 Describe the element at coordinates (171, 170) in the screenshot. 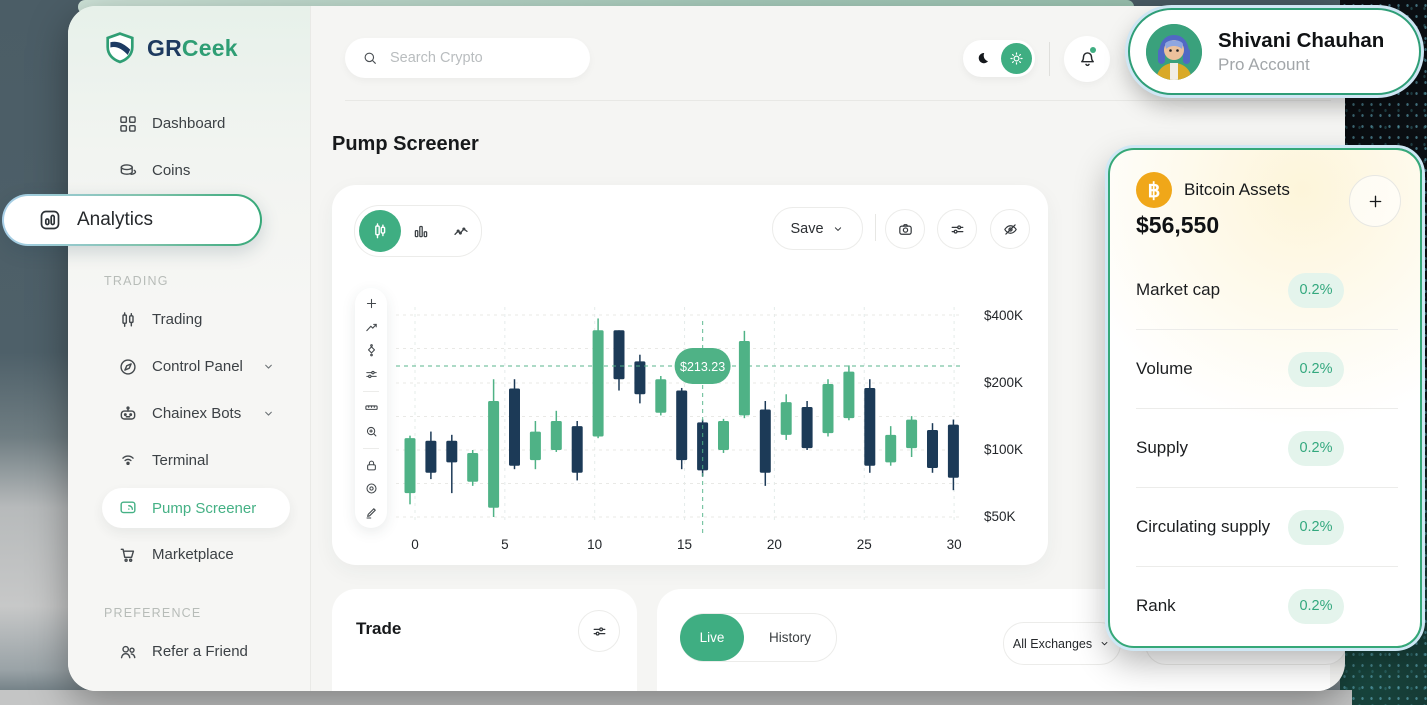

I see `sidebar-item-label: Coins` at that location.